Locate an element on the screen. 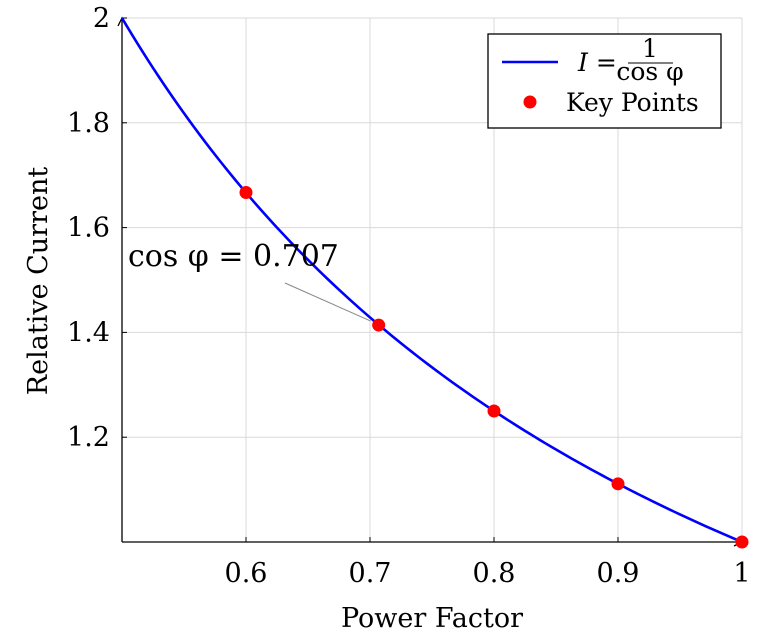  annotation-pin-line is located at coordinates (327, 302).